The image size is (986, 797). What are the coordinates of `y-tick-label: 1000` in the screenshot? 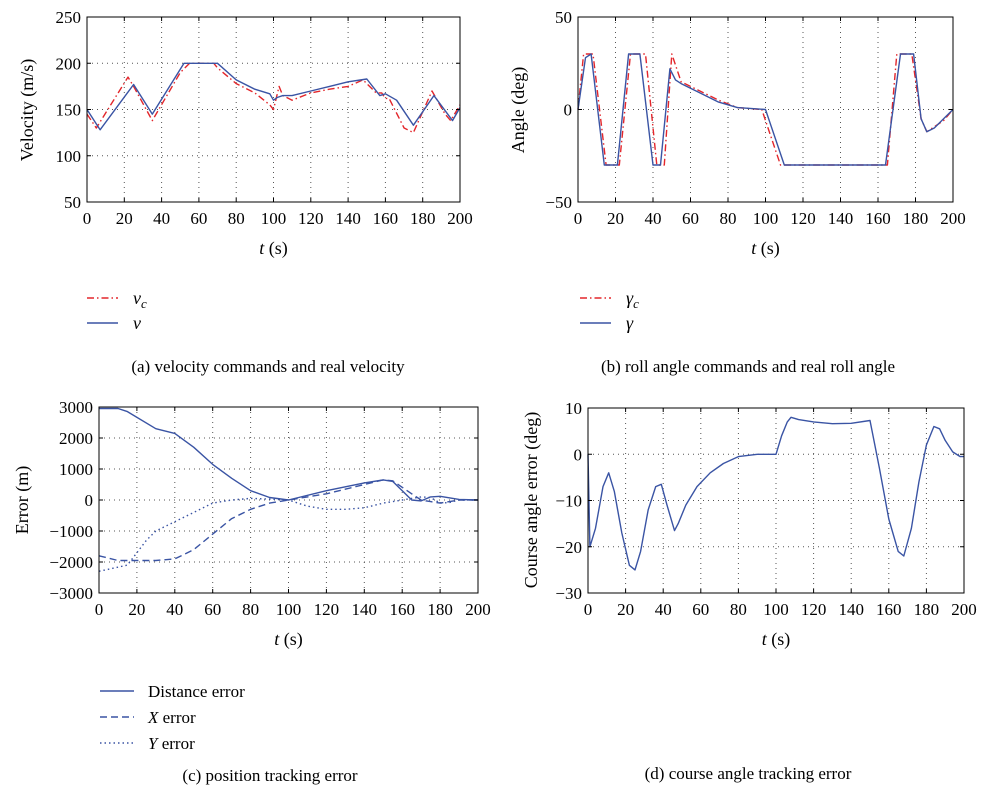 It's located at (76, 469).